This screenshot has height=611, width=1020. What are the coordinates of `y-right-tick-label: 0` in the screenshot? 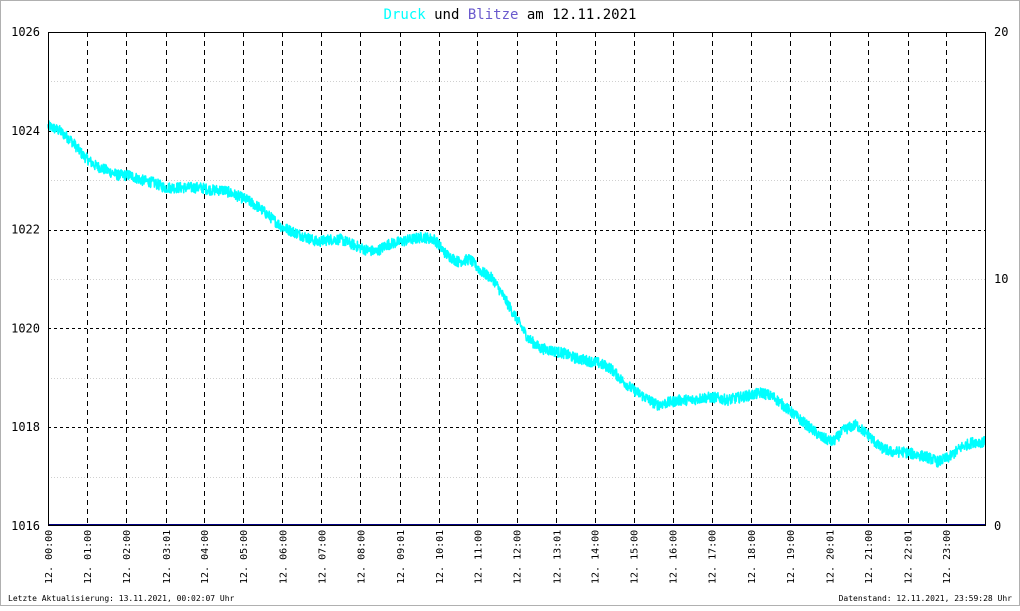 It's located at (997, 526).